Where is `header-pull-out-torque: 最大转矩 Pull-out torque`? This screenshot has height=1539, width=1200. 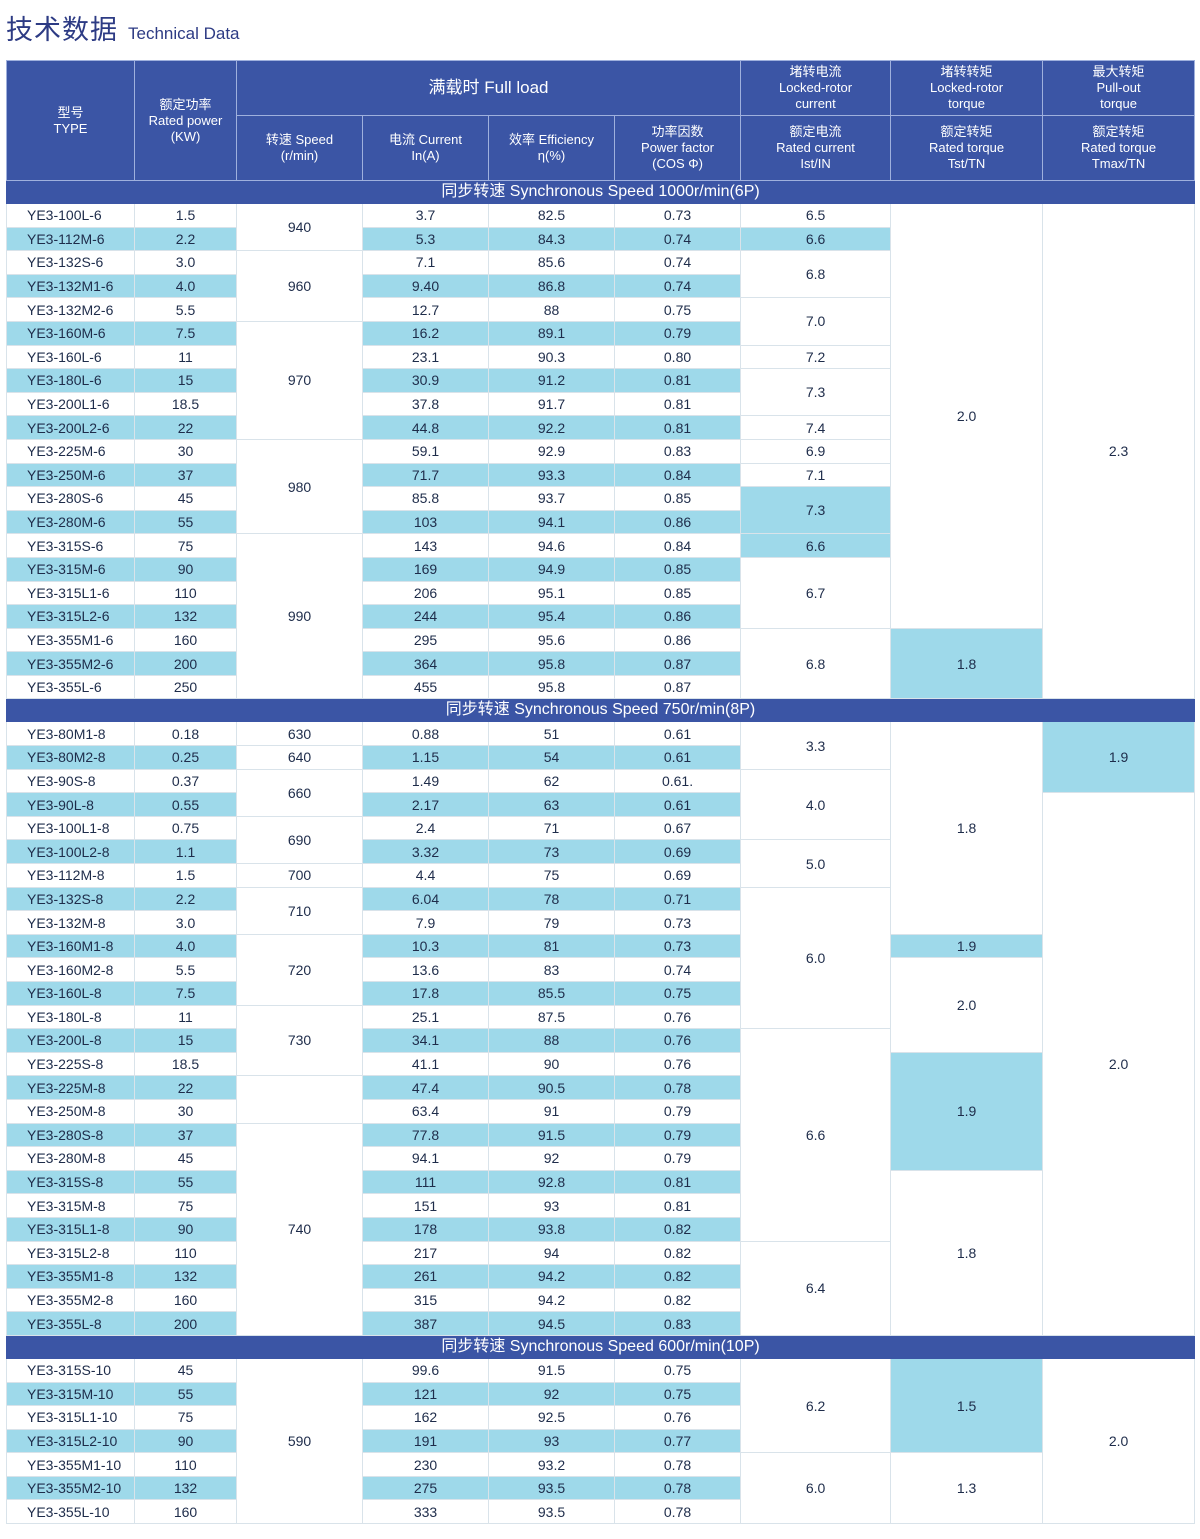
header-pull-out-torque: 最大转矩 Pull-out torque is located at coordinates (1119, 88).